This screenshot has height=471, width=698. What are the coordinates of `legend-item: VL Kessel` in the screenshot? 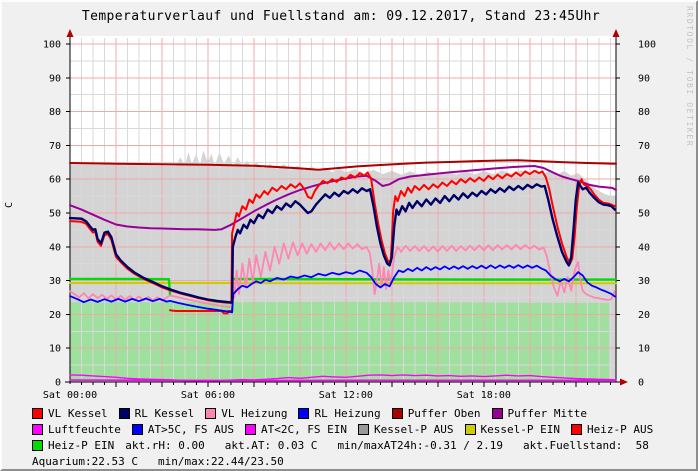 It's located at (70, 413).